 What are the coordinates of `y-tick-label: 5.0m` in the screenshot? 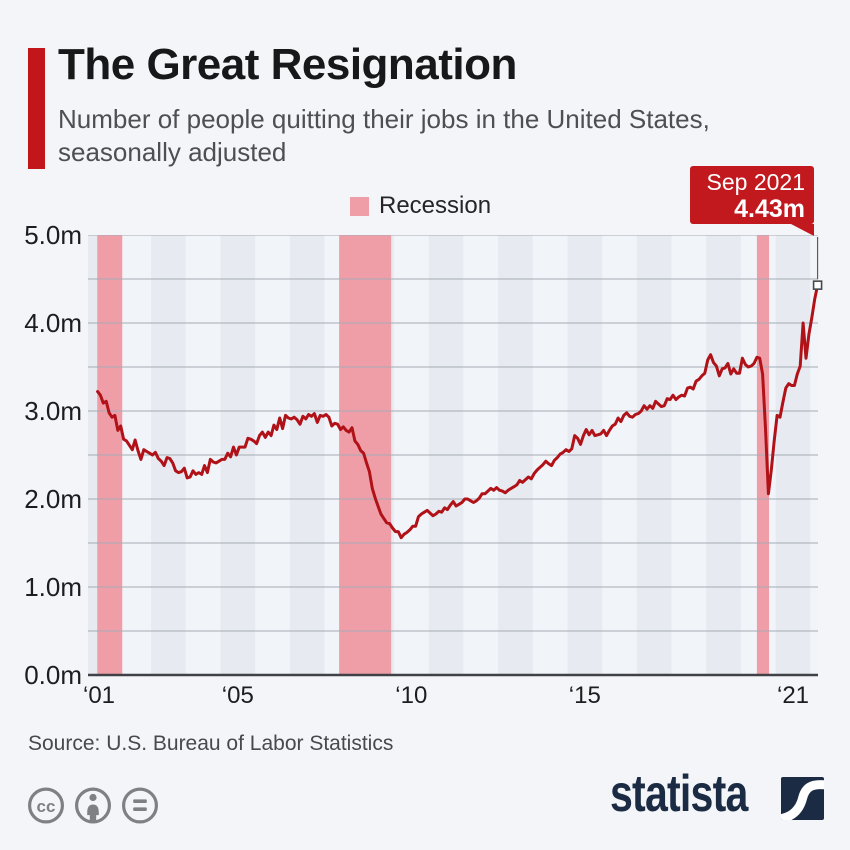 It's located at (53, 235).